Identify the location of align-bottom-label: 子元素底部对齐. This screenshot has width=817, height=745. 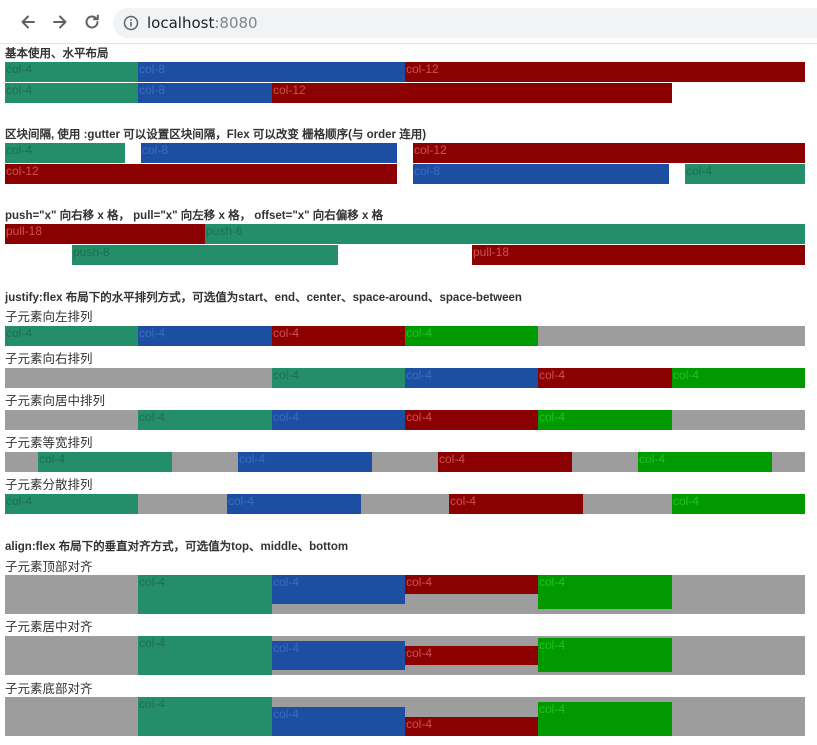
(49, 689).